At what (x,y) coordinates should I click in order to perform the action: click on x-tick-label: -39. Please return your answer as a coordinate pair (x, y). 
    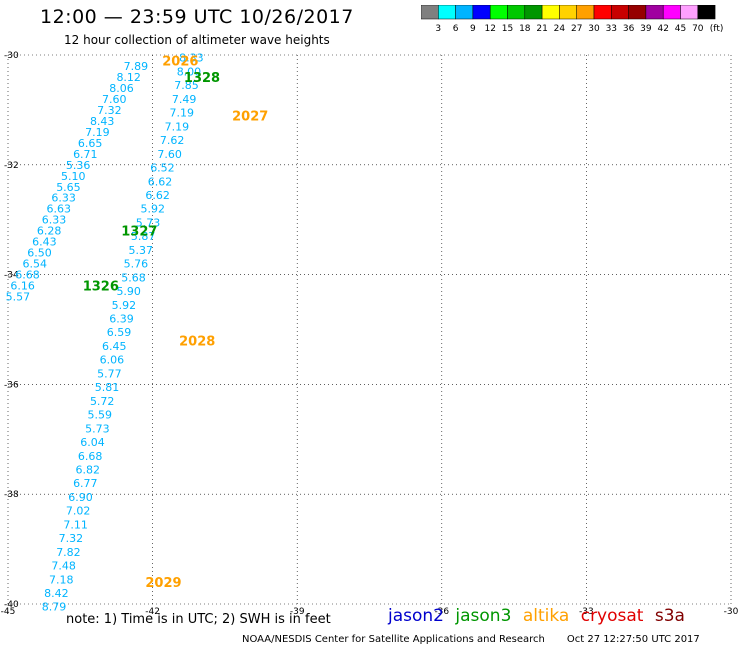
    Looking at the image, I should click on (297, 612).